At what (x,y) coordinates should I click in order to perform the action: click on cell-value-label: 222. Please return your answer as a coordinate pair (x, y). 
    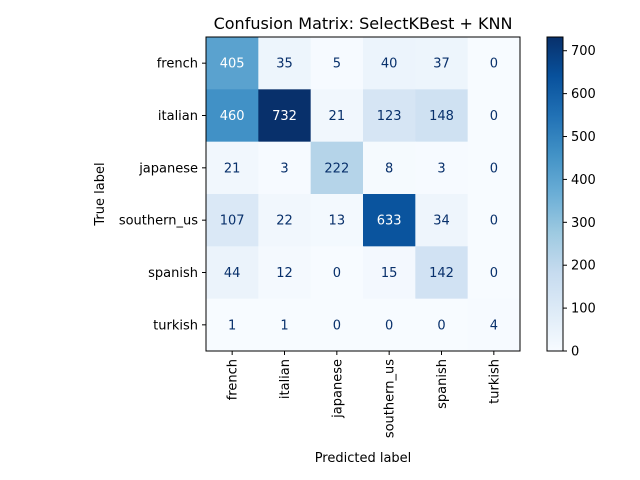
    Looking at the image, I should click on (336, 168).